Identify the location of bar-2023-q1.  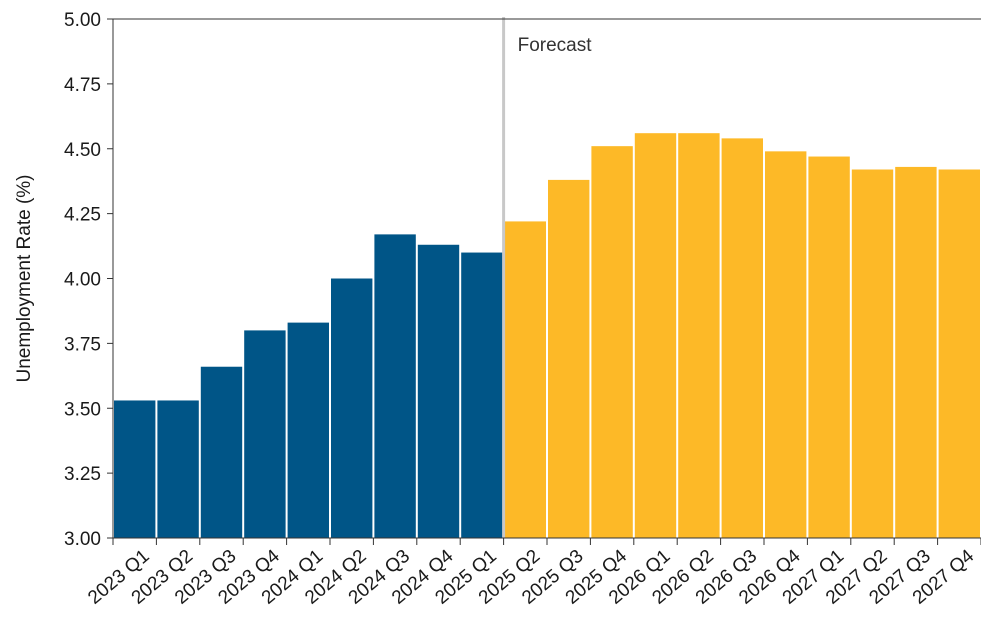
(135, 469).